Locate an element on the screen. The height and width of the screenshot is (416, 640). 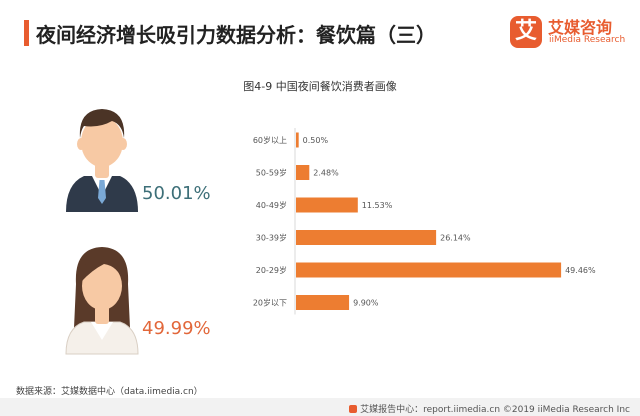
bar-data-label: 11.53% is located at coordinates (377, 205).